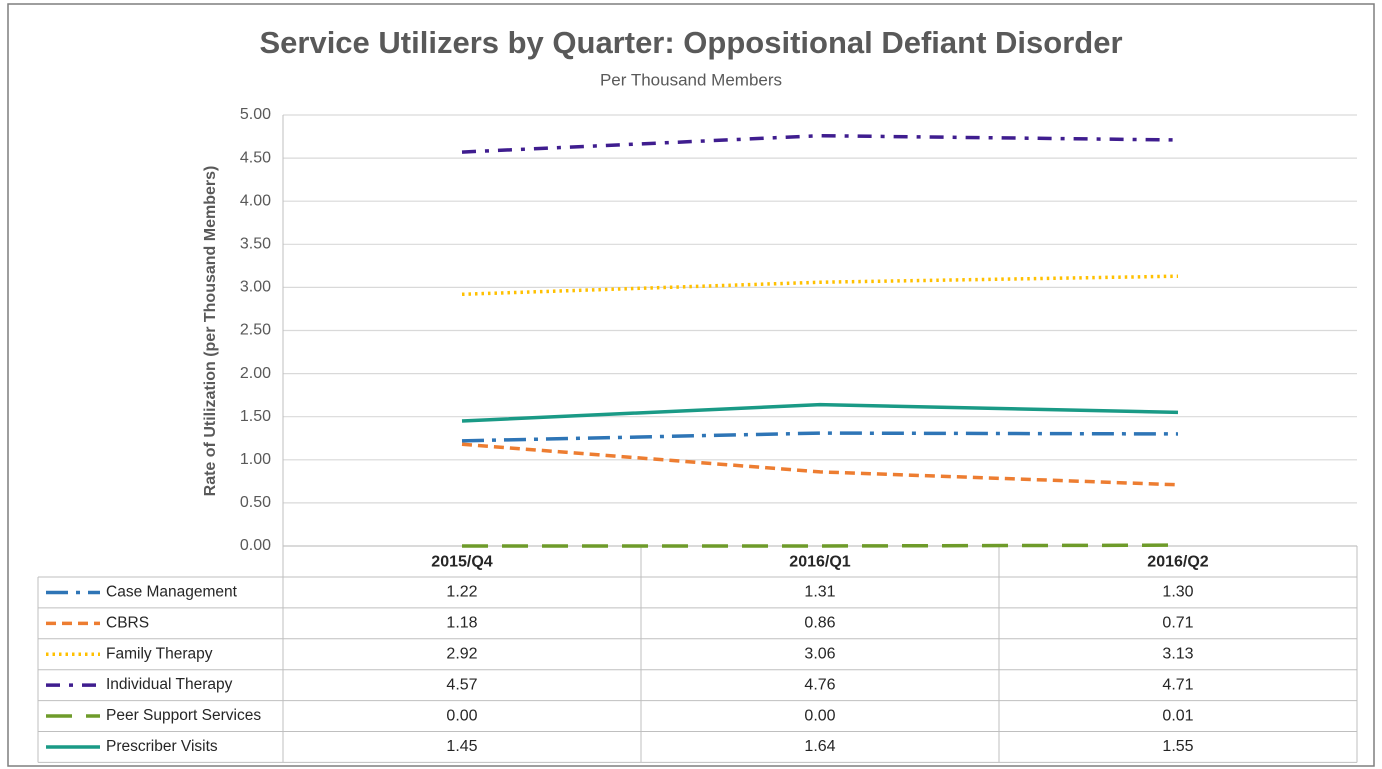  I want to click on table-value: 3.13, so click(1177, 653).